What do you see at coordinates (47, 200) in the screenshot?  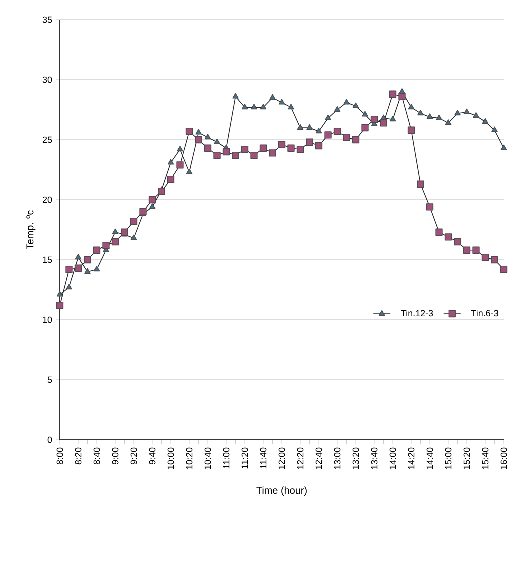 I see `y-tick-label: 20` at bounding box center [47, 200].